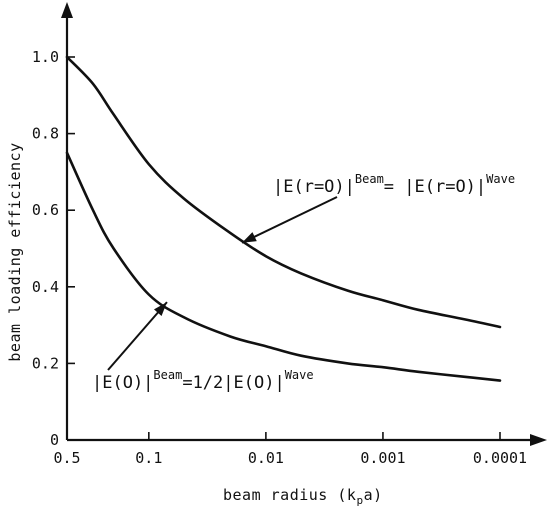  What do you see at coordinates (54, 440) in the screenshot?
I see `y-tick-label: 0` at bounding box center [54, 440].